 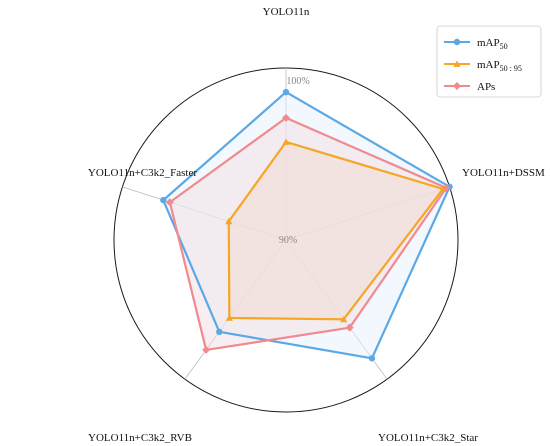 What do you see at coordinates (294, 161) in the screenshot?
I see `tick-labels: 90% 100%` at bounding box center [294, 161].